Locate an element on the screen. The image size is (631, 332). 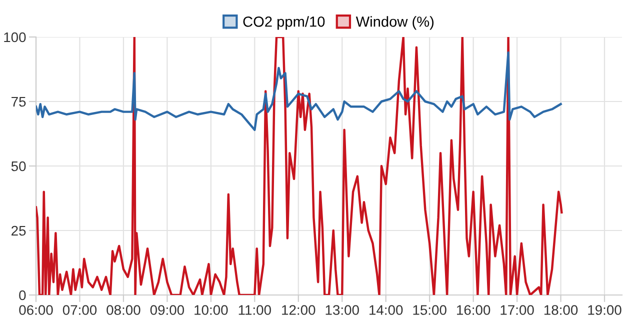
y-tick-label: 50 is located at coordinates (18, 166).